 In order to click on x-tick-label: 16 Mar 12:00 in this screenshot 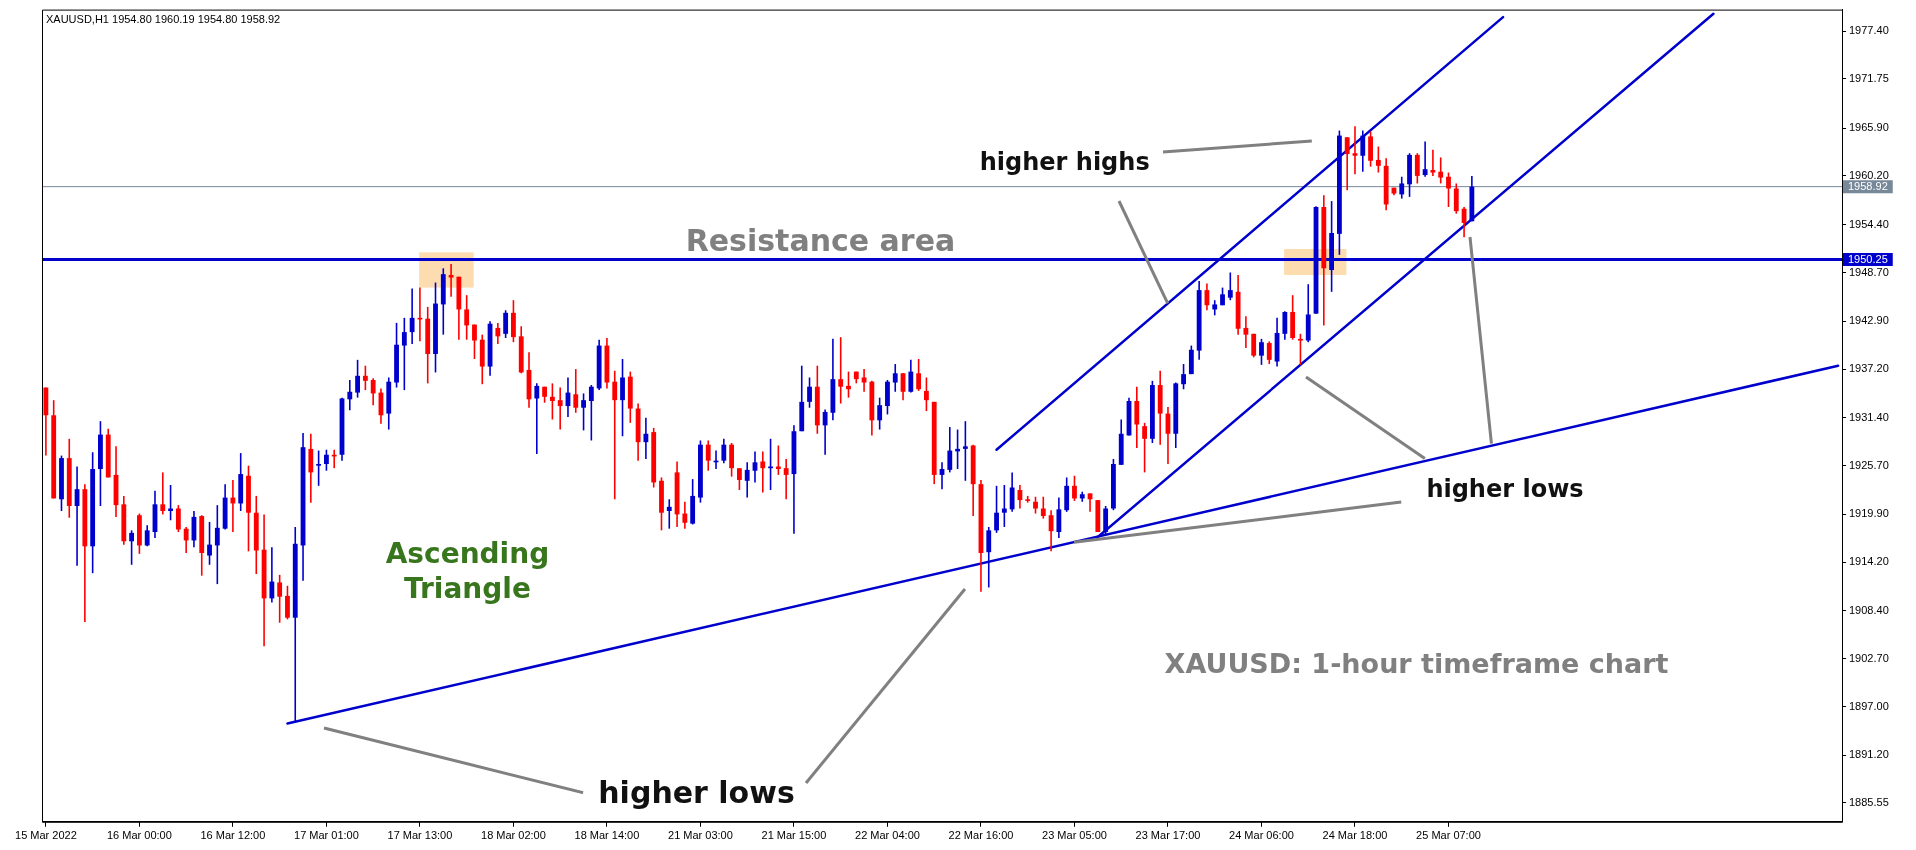, I will do `click(233, 835)`.